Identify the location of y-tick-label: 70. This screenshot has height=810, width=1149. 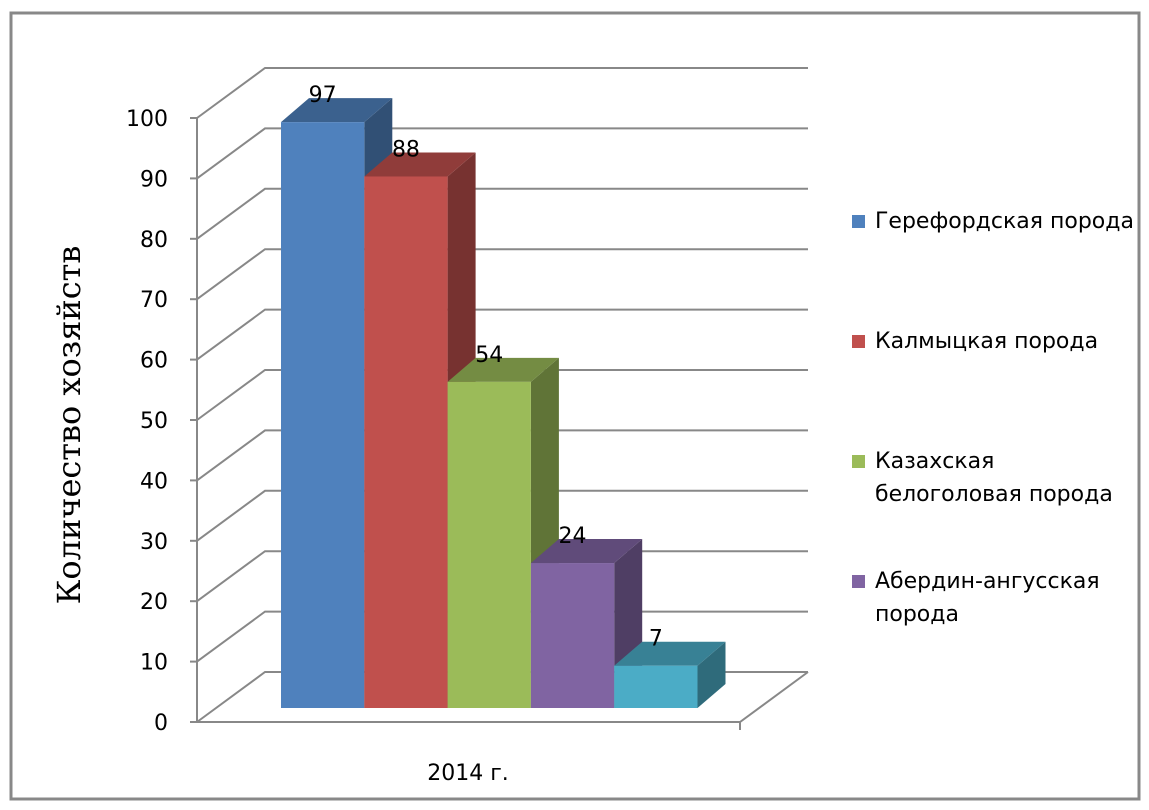
(154, 300).